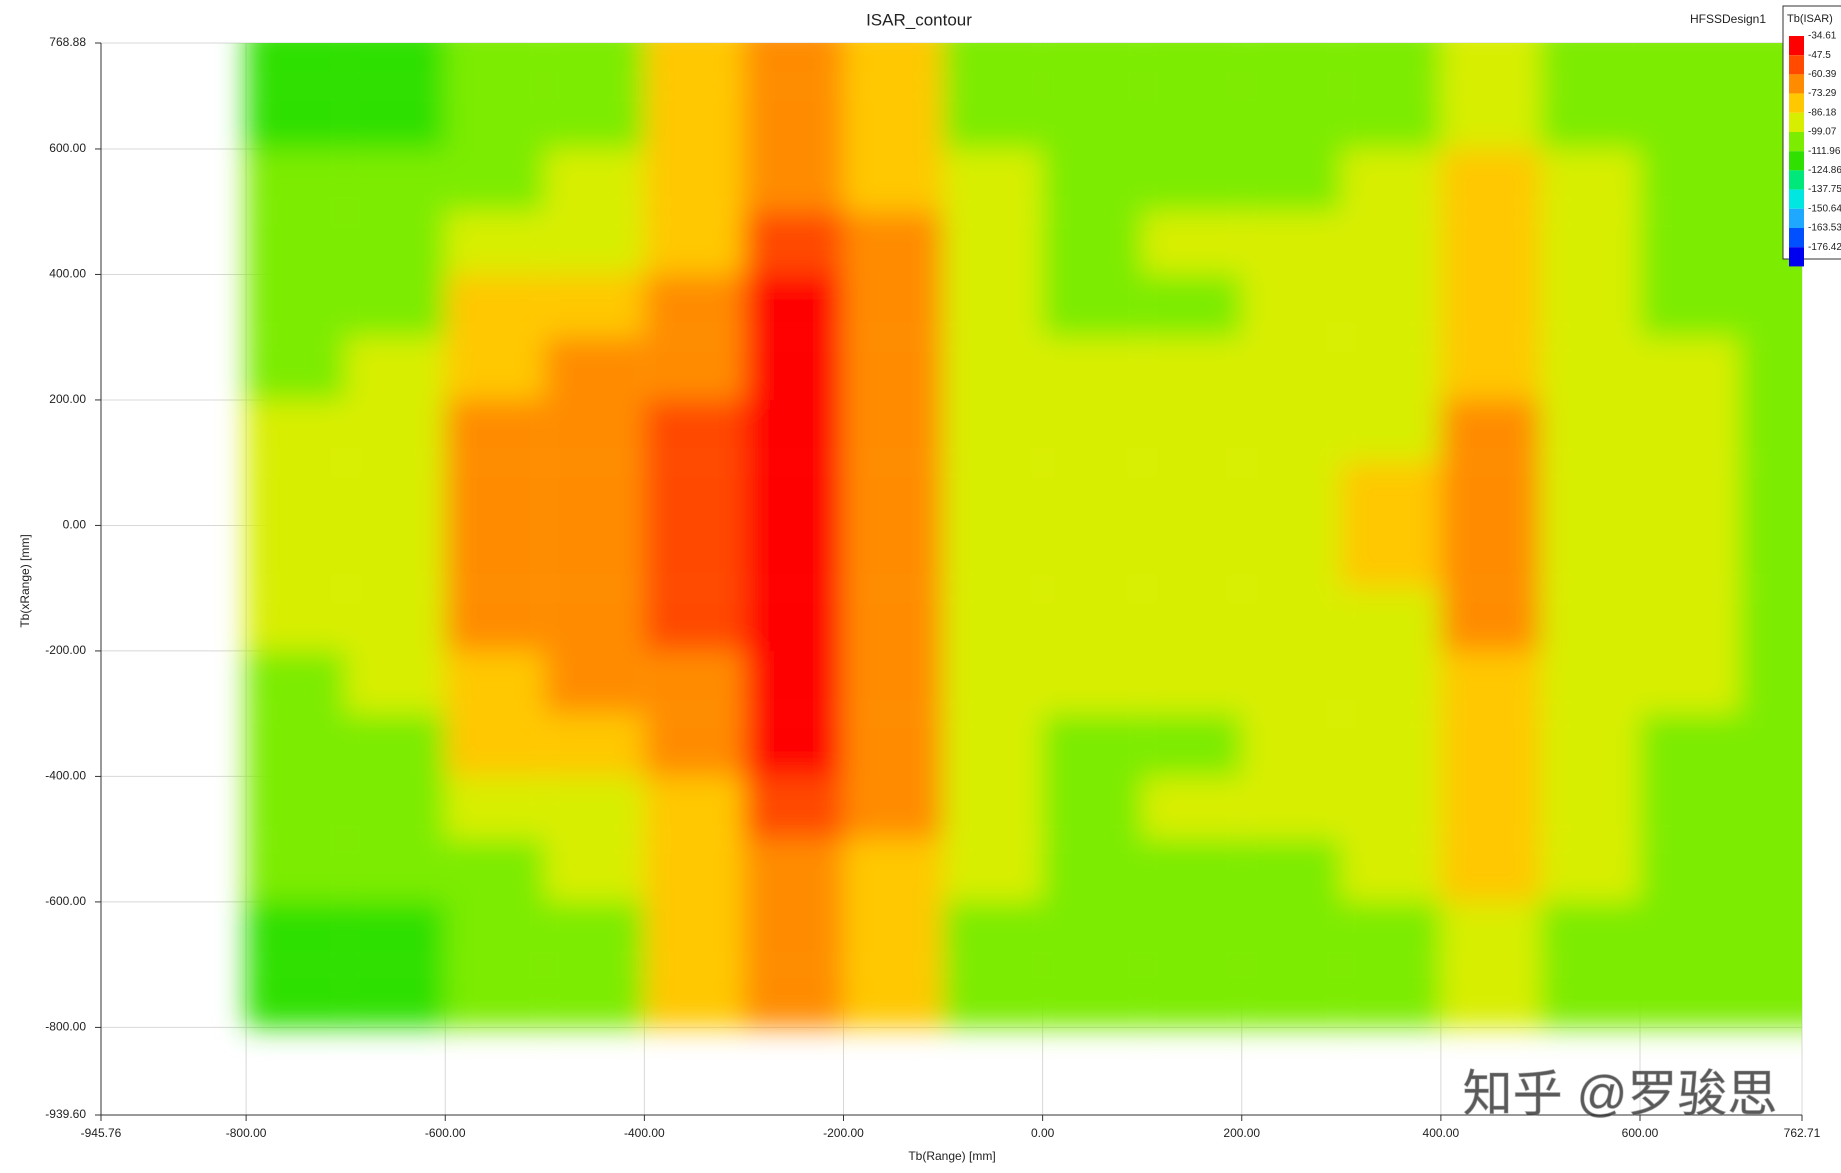  What do you see at coordinates (246, 1133) in the screenshot?
I see `x-tick-label: -800.00` at bounding box center [246, 1133].